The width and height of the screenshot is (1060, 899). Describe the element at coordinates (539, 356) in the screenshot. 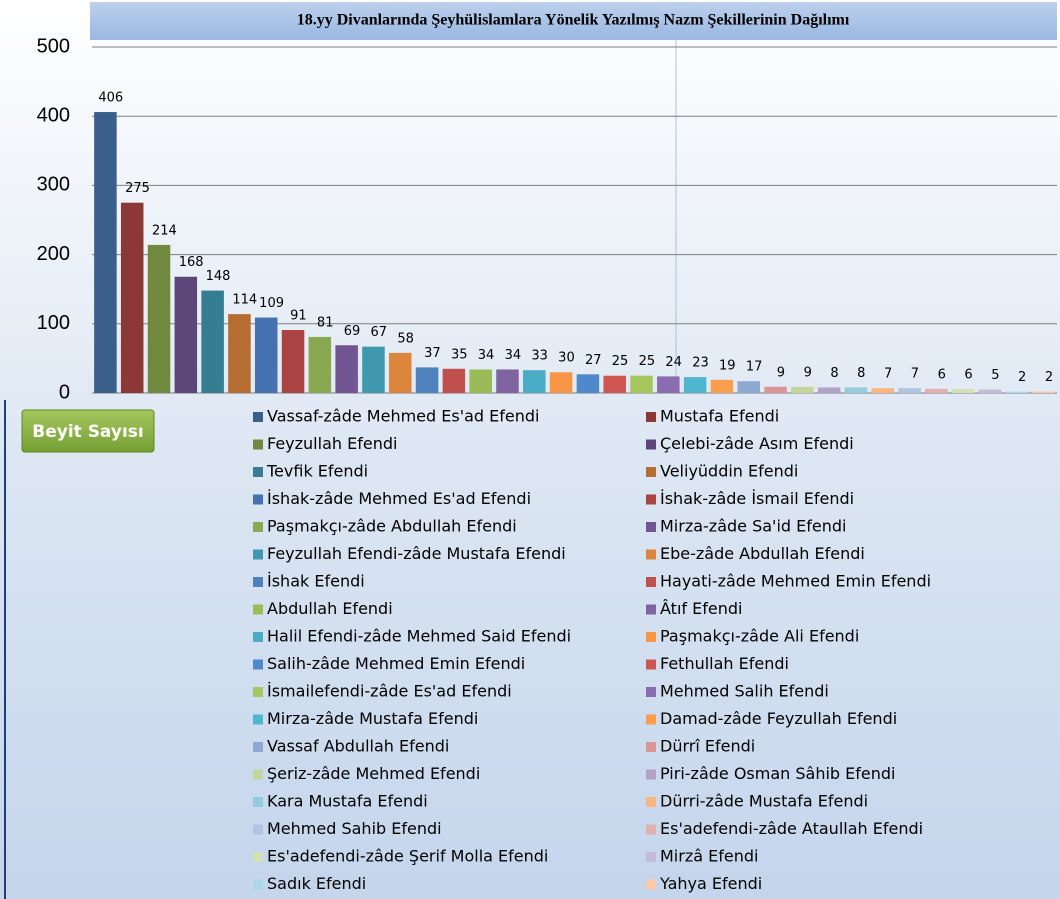

I see `data-label: 33` at that location.